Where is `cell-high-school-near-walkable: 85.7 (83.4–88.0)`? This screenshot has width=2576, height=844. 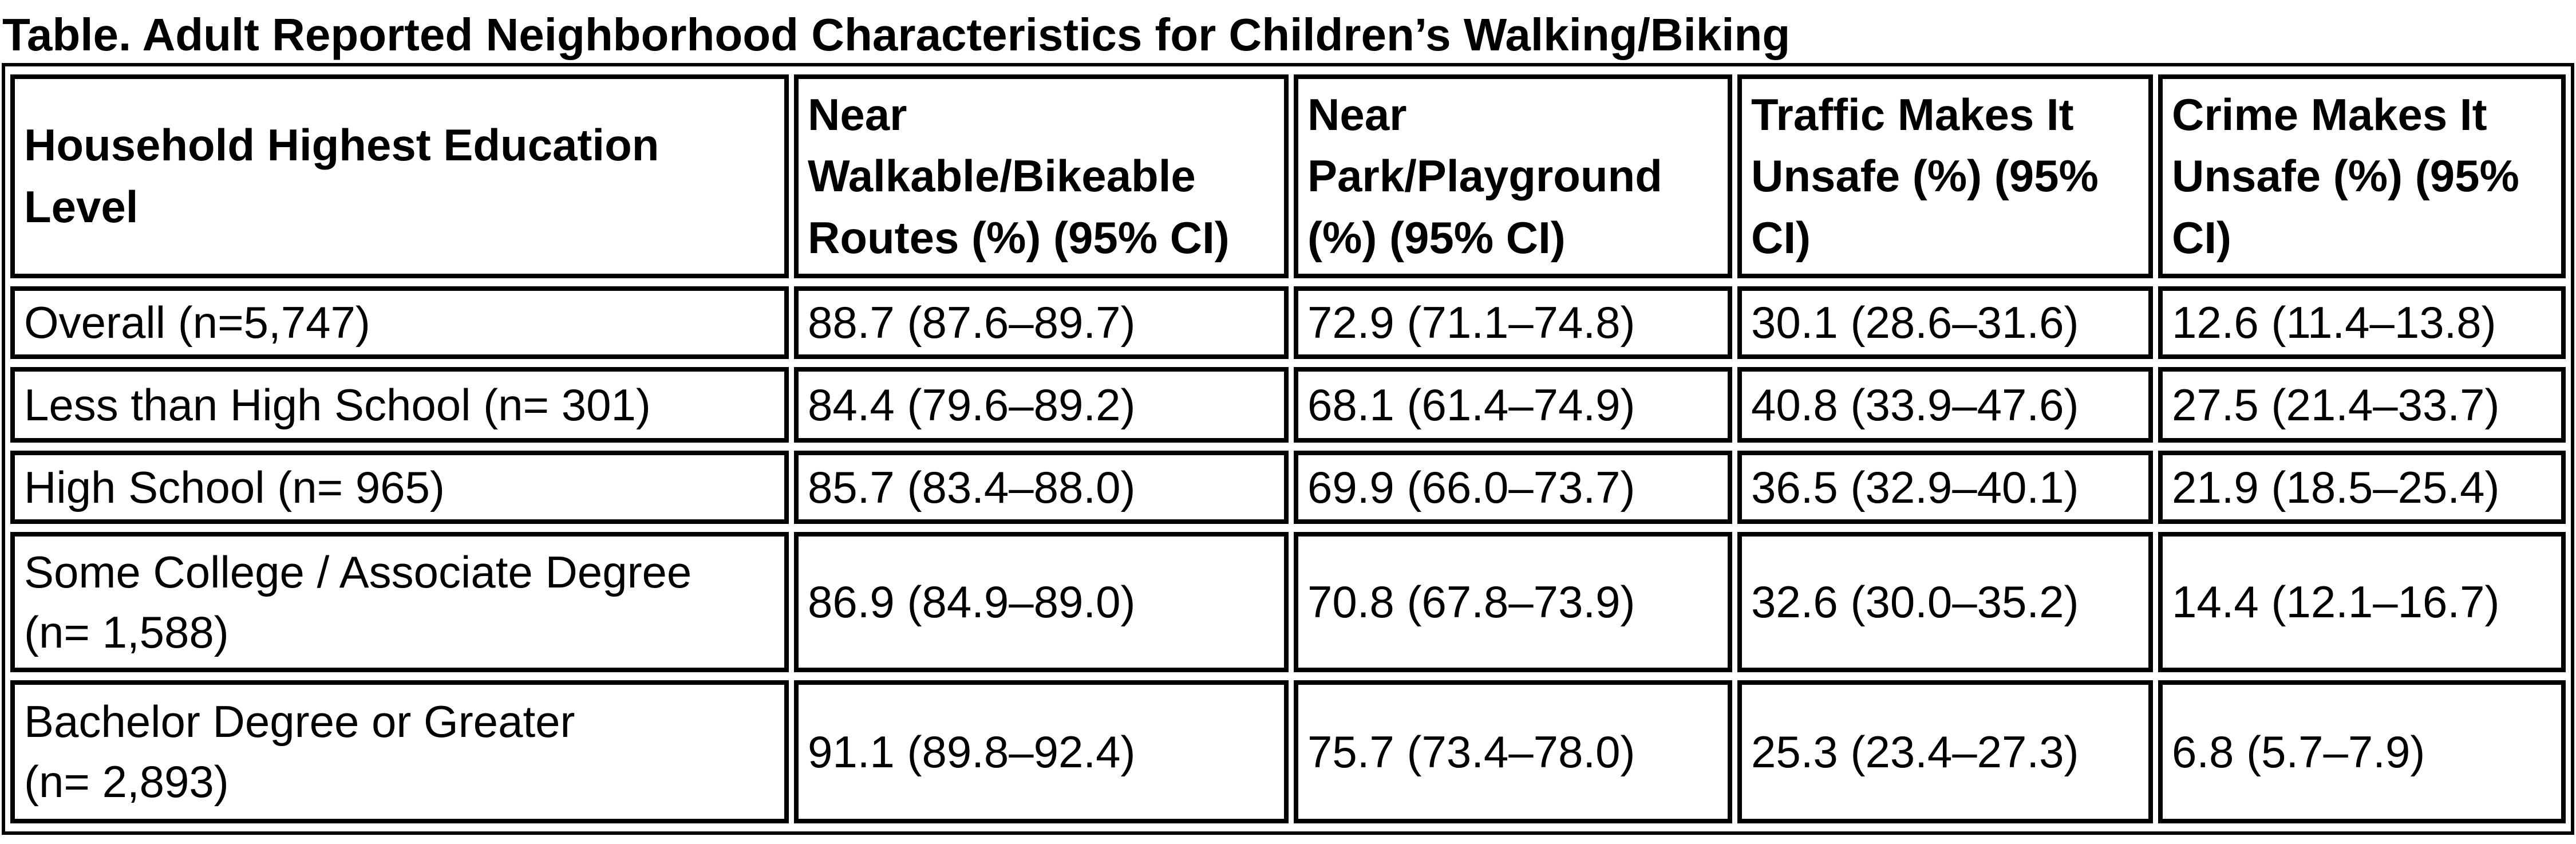 cell-high-school-near-walkable: 85.7 (83.4–88.0) is located at coordinates (1041, 487).